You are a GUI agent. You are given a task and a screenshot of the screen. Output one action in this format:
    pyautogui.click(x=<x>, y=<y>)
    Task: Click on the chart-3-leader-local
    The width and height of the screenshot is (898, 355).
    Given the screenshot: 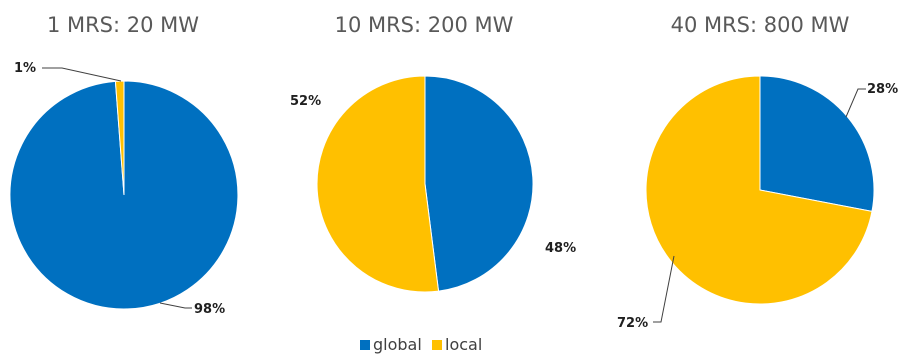 What is the action you would take?
    pyautogui.click(x=663, y=289)
    